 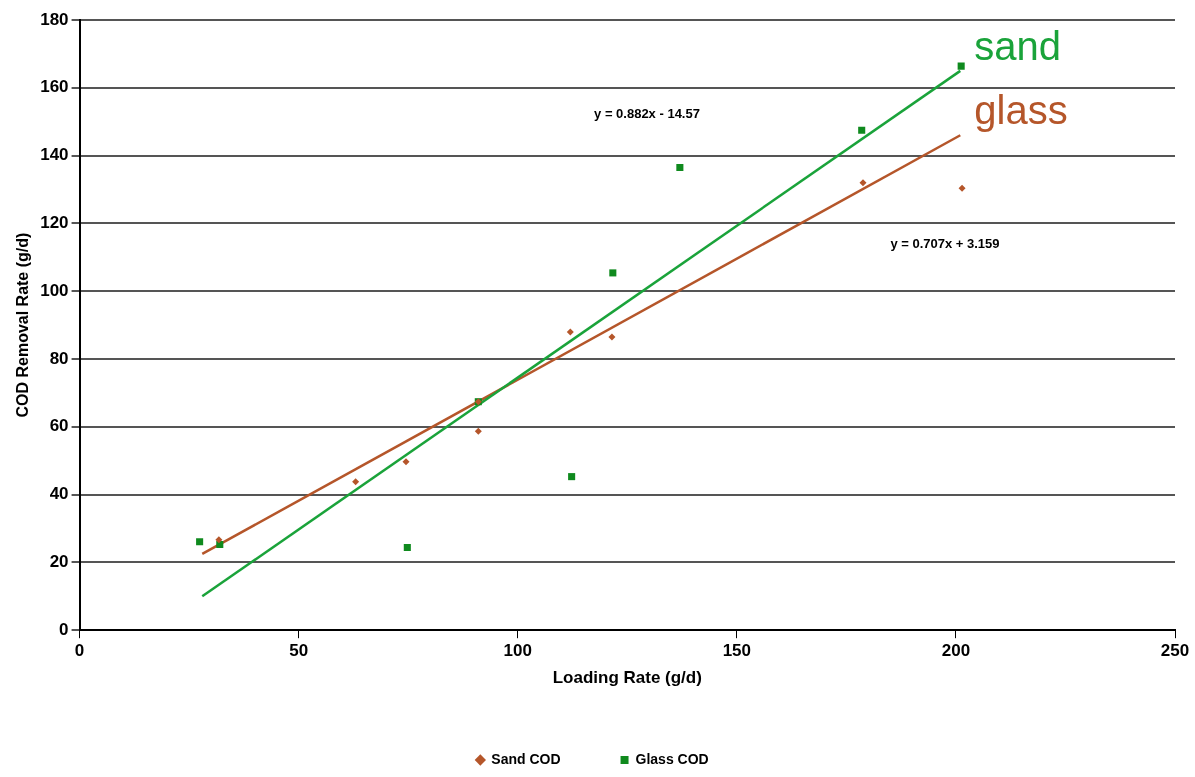 I want to click on series-label: sand, so click(x=1018, y=45).